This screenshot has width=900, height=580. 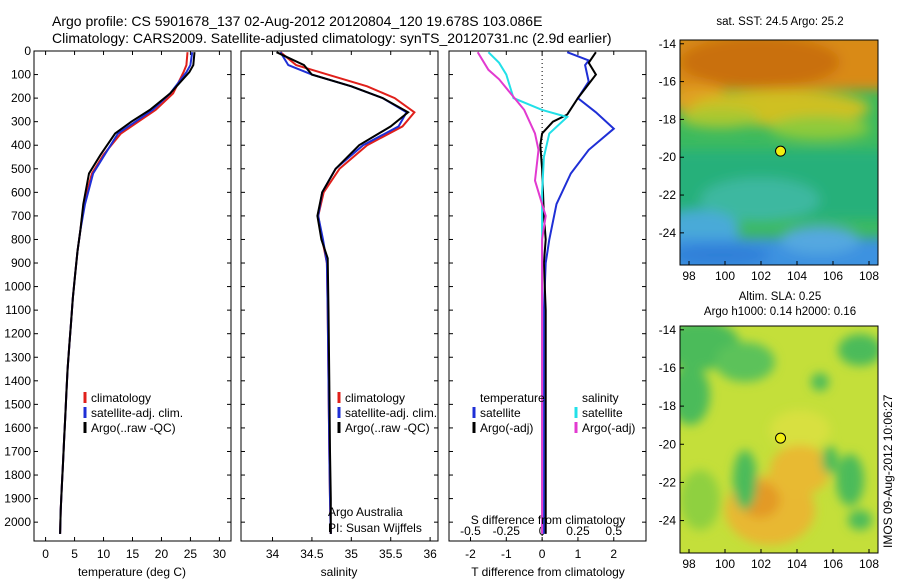 I want to click on y-tick-label: 1600, so click(x=17, y=428).